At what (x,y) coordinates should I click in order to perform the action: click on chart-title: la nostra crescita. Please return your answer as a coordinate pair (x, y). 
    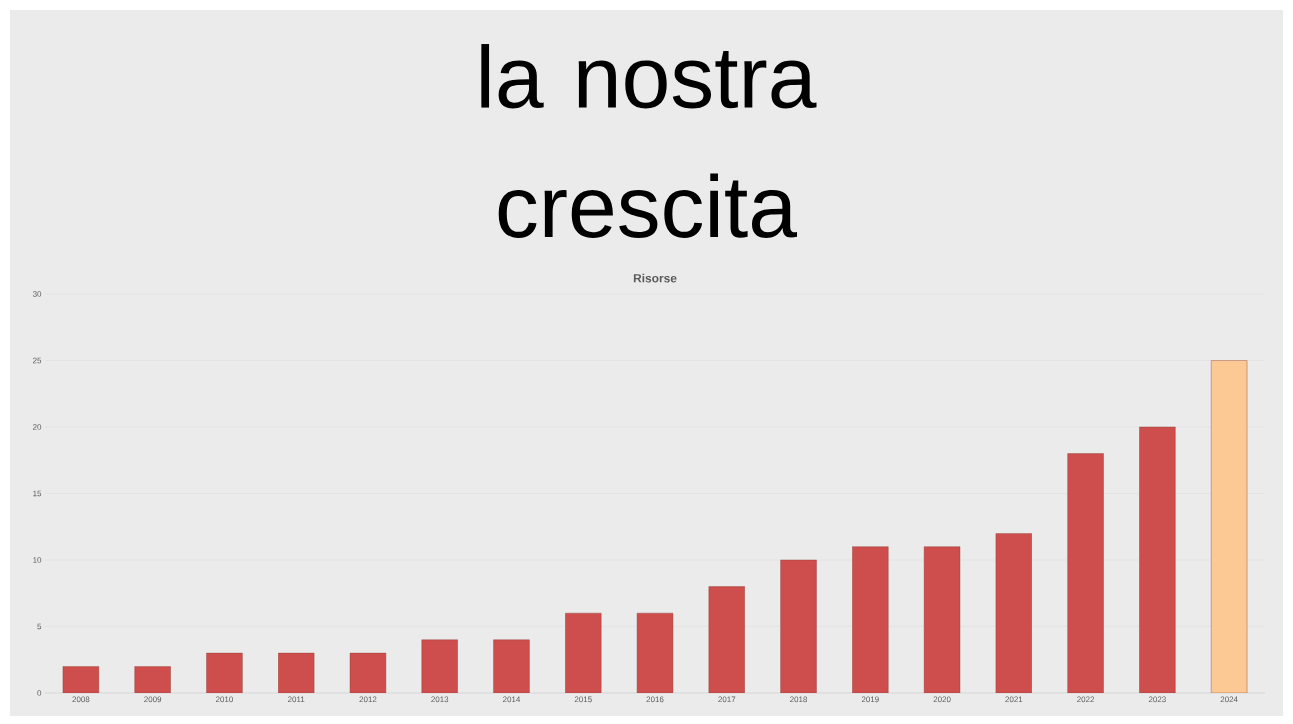
    Looking at the image, I should click on (649, 141).